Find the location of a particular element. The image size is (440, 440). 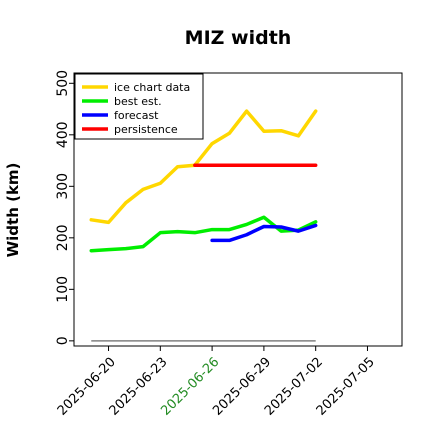

y-axis-ticks: 0 100 200 300 400 500 is located at coordinates (64, 207).